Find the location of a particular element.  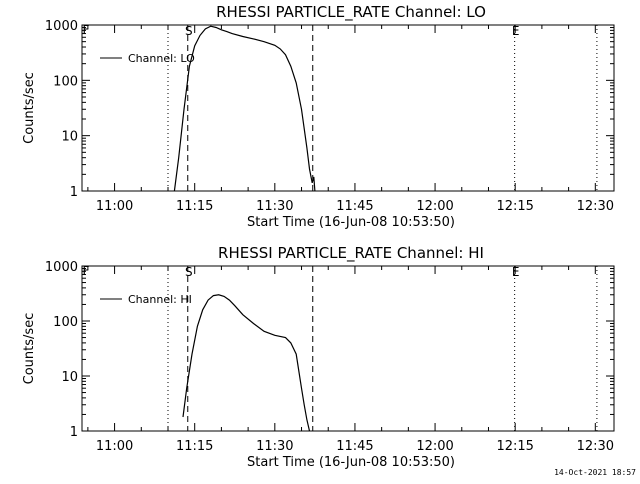

chart-title: RHESSI PARTICLE_RATE Channel: HI is located at coordinates (351, 253).